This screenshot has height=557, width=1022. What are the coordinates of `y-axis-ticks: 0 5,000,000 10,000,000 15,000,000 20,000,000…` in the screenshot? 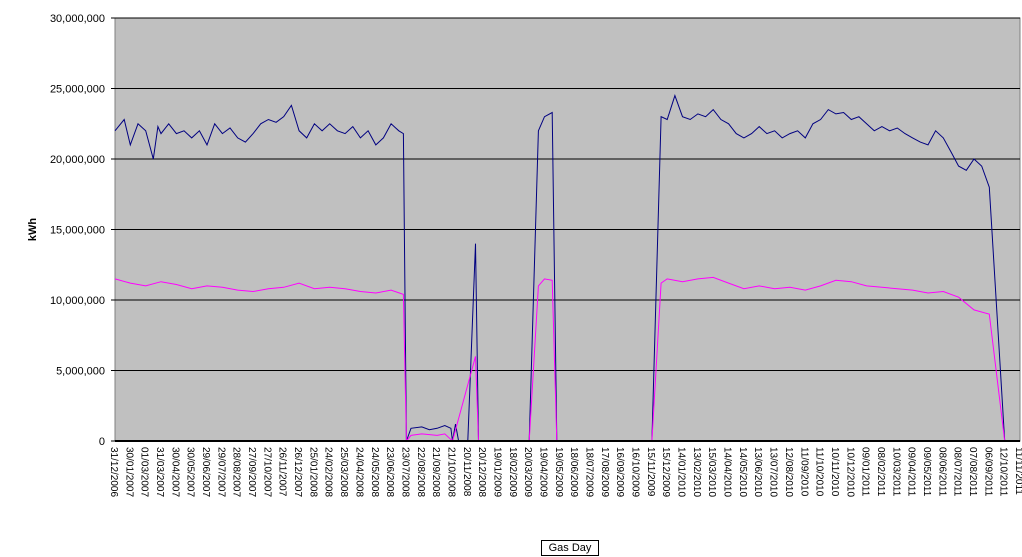 It's located at (82, 230).